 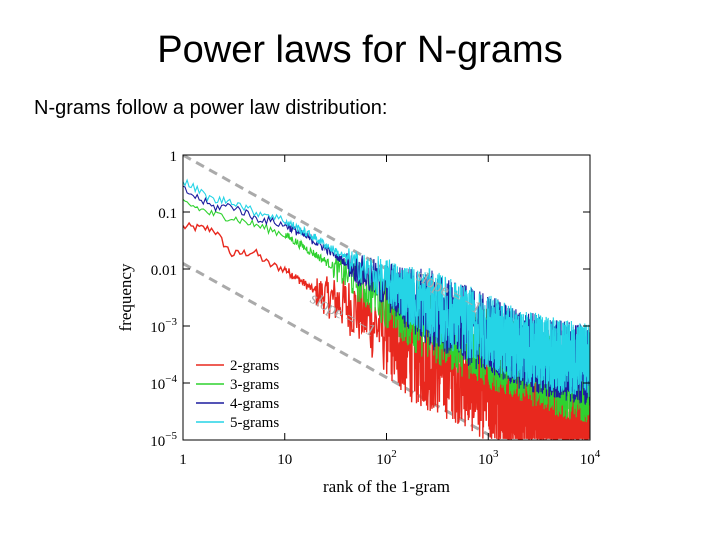 What do you see at coordinates (254, 404) in the screenshot?
I see `legend-label-4-grams: 4-grams` at bounding box center [254, 404].